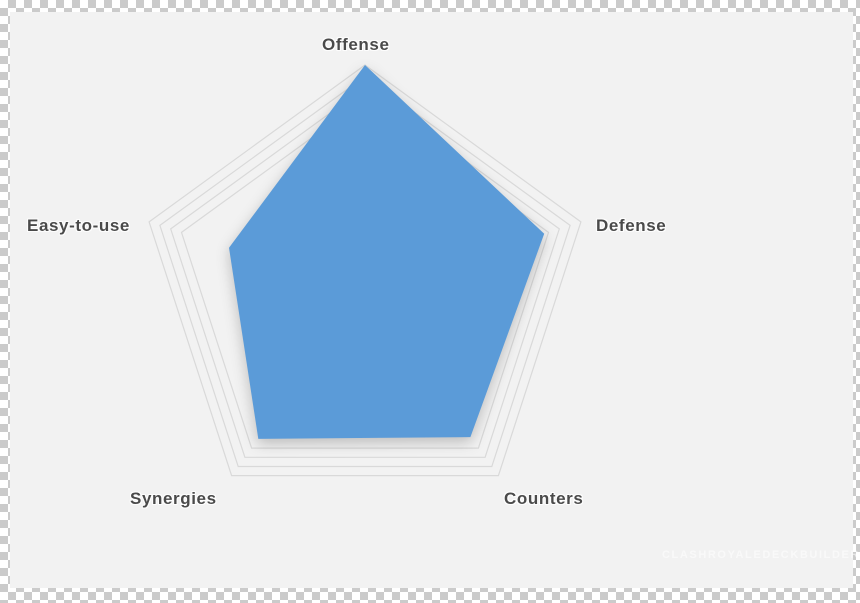 The height and width of the screenshot is (603, 860). What do you see at coordinates (544, 498) in the screenshot?
I see `axis-label-counters: Counters` at bounding box center [544, 498].